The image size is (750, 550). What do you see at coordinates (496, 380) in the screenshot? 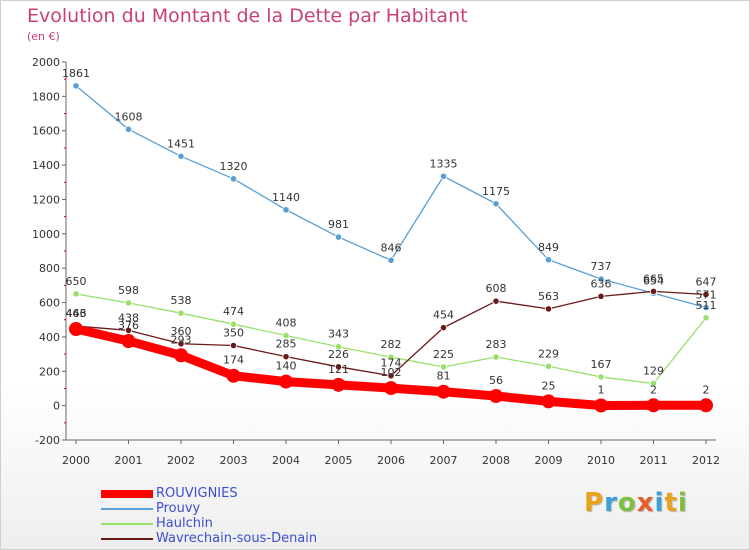
I see `data-label: 56` at bounding box center [496, 380].